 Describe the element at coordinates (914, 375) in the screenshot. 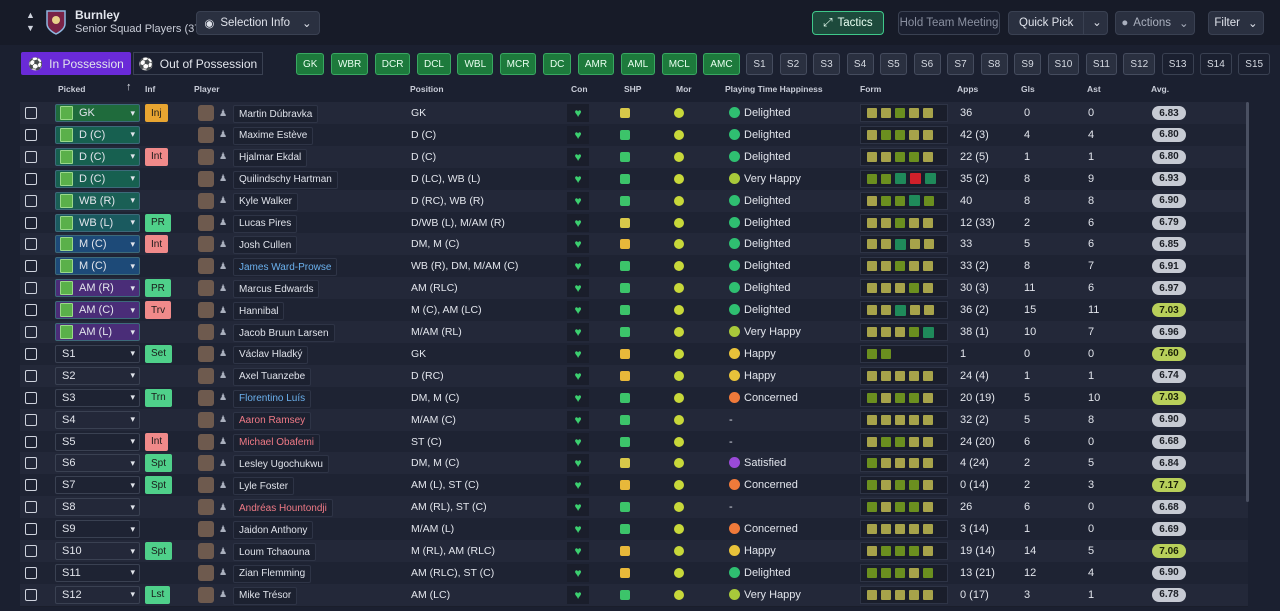

I see `form-square` at that location.